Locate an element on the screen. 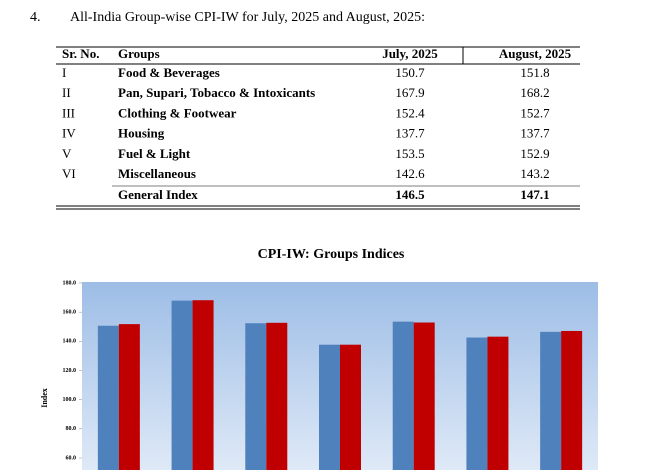  table-cell: Pan, Supari, Tobacco & Intoxicants is located at coordinates (216, 92).